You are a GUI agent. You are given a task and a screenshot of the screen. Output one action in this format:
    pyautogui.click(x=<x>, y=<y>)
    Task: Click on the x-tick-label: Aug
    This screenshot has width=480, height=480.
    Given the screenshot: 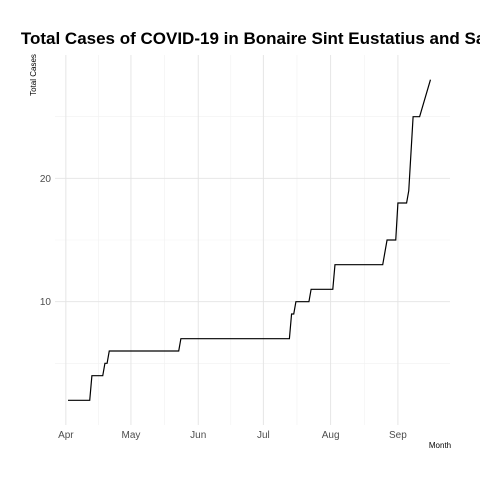 What is the action you would take?
    pyautogui.click(x=331, y=435)
    